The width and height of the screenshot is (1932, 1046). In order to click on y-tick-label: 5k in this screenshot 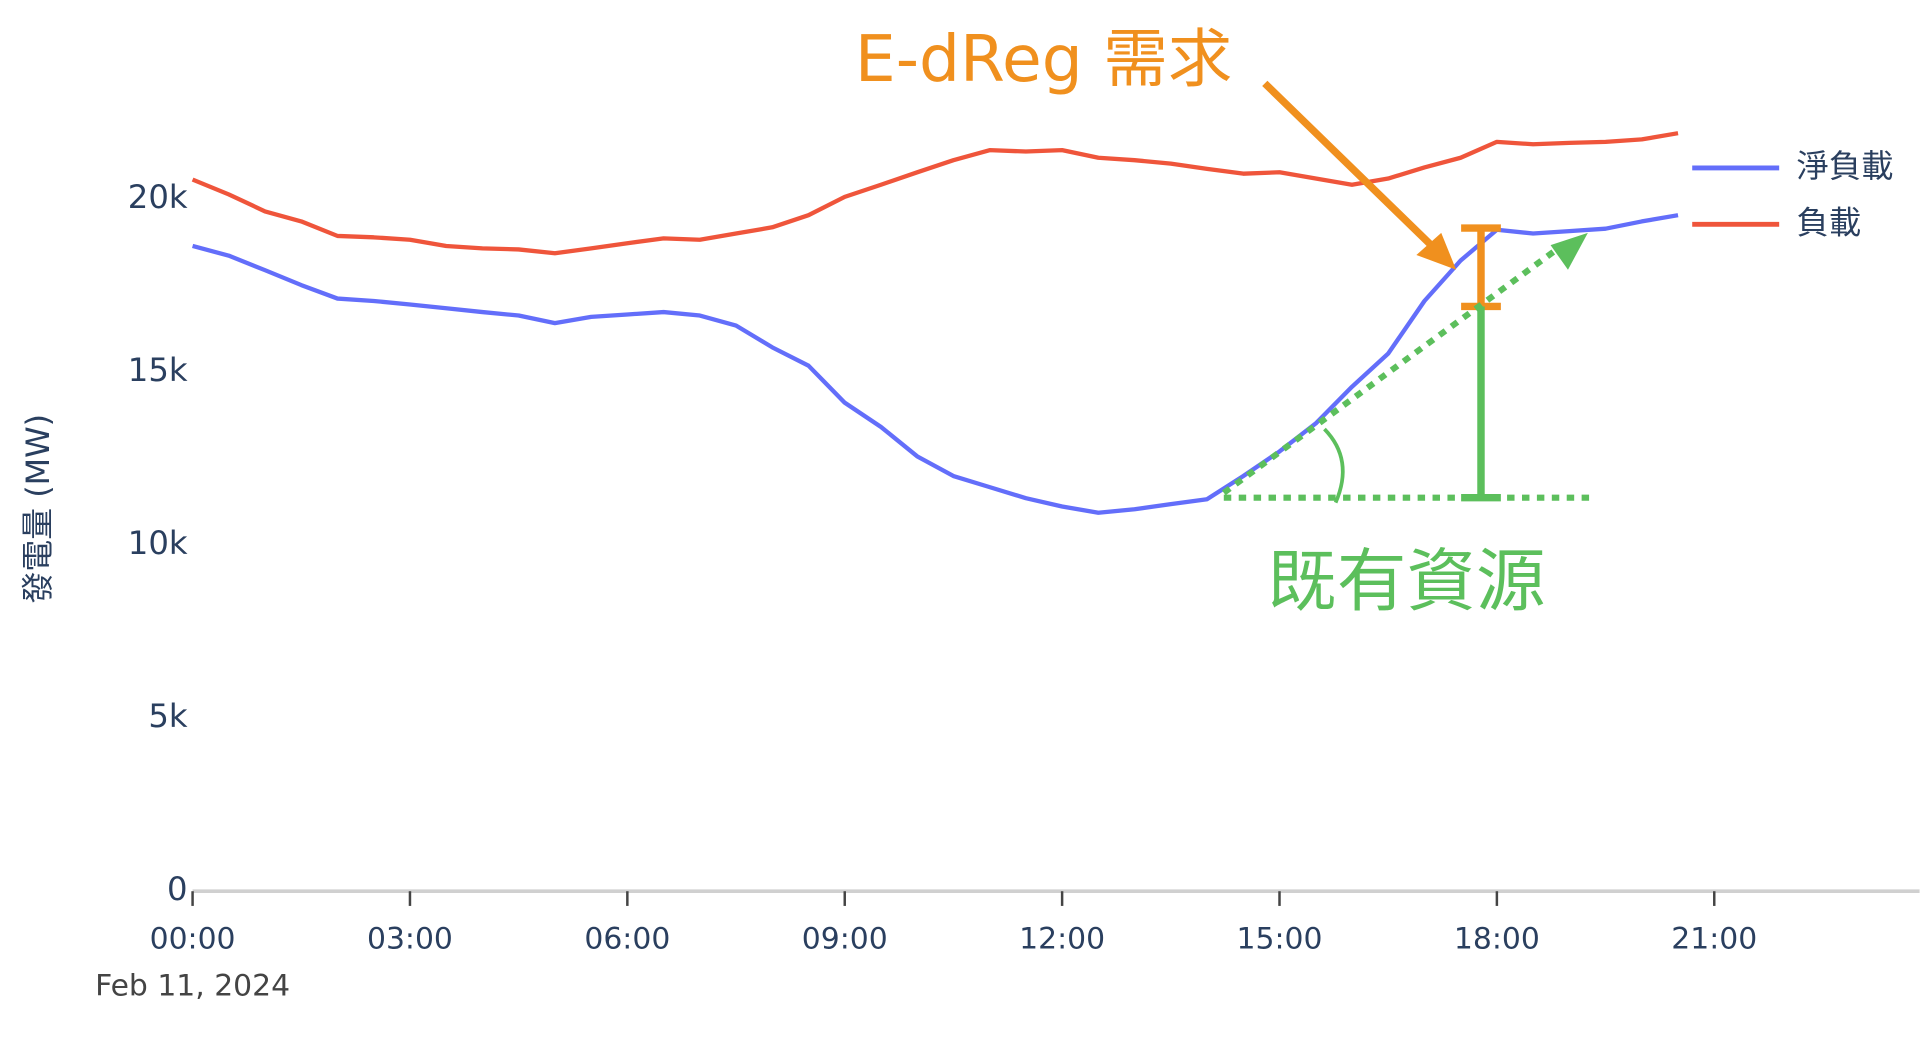, I will do `click(168, 716)`.